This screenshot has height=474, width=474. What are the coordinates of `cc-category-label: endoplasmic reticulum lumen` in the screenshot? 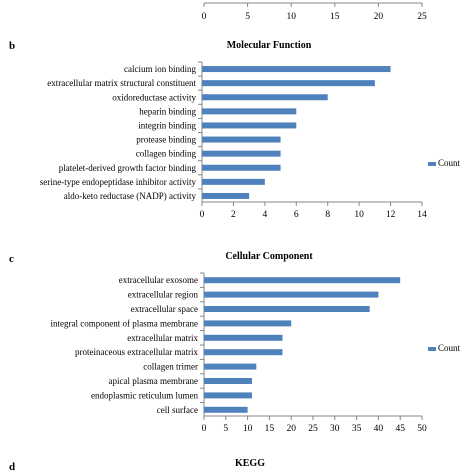 It's located at (144, 395).